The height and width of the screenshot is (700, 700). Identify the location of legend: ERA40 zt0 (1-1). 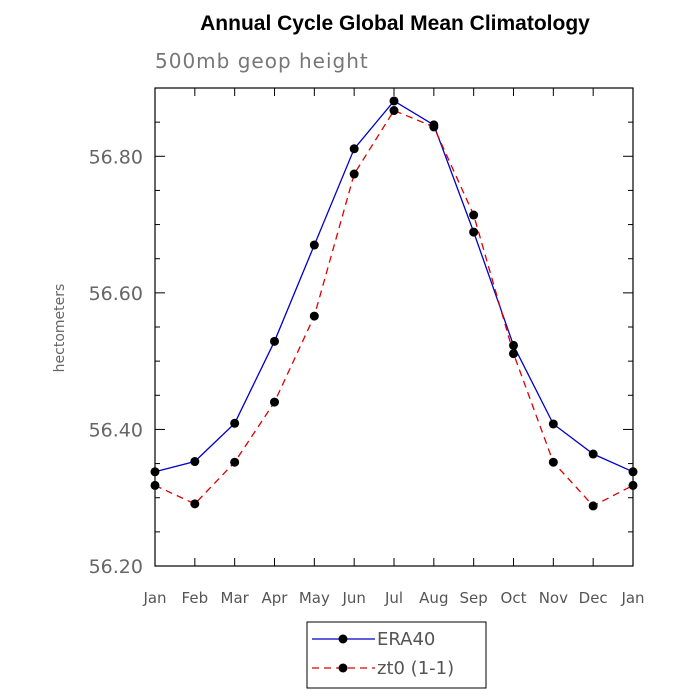
(396, 655).